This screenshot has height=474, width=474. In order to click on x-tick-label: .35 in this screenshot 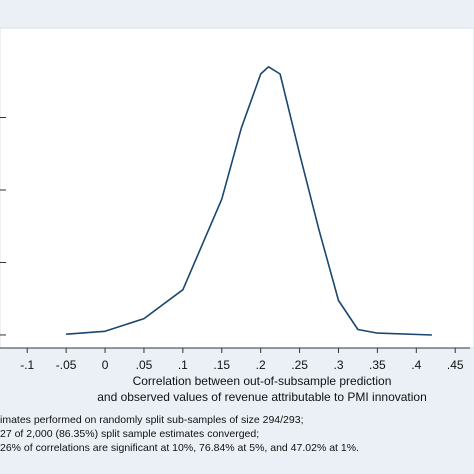, I will do `click(377, 365)`.